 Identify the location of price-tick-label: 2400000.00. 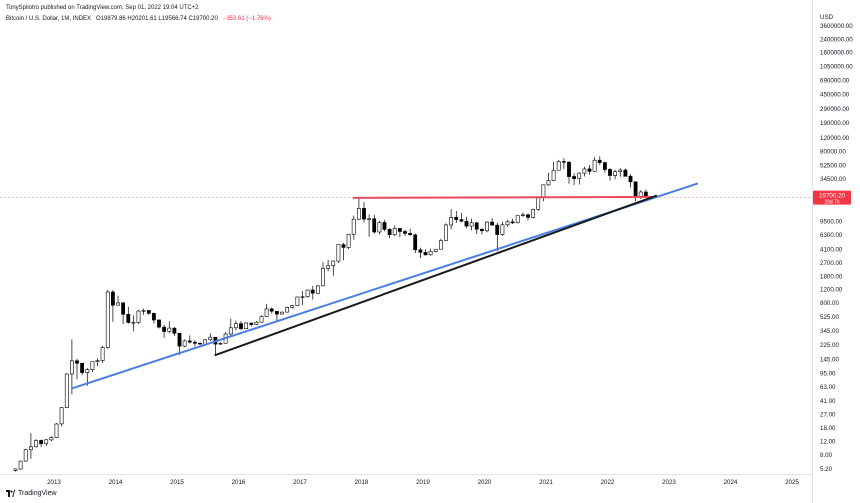
(836, 39).